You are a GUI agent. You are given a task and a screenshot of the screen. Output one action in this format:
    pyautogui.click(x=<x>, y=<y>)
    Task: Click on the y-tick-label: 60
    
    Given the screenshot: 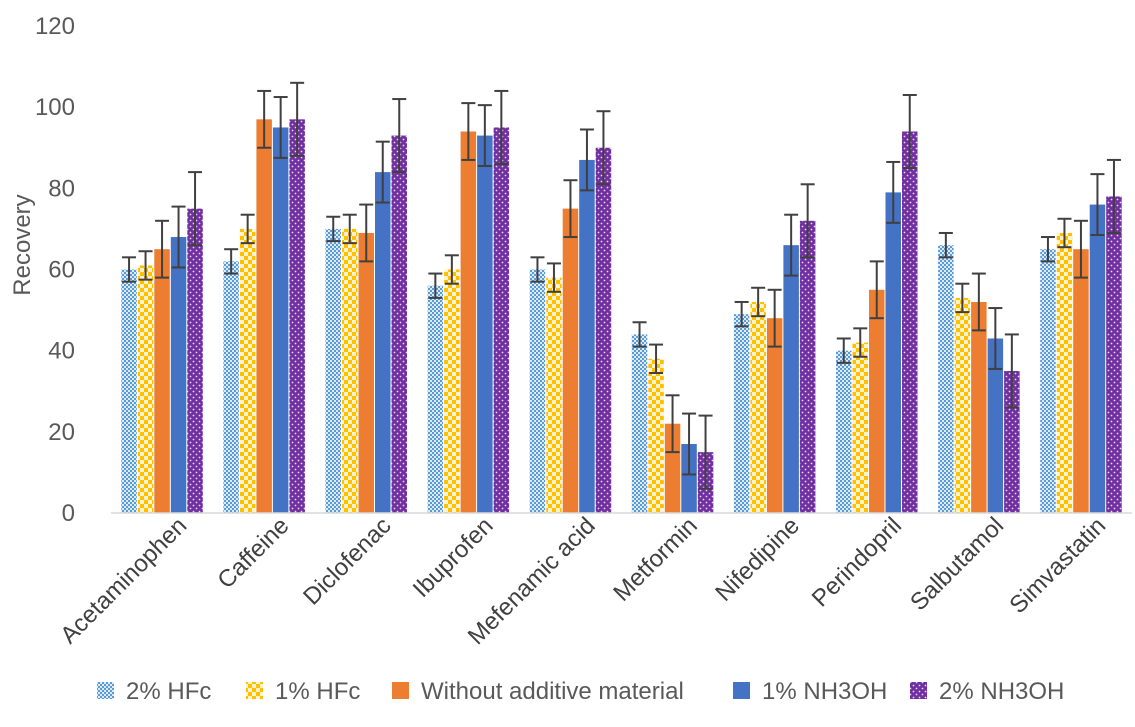 What is the action you would take?
    pyautogui.click(x=61, y=270)
    